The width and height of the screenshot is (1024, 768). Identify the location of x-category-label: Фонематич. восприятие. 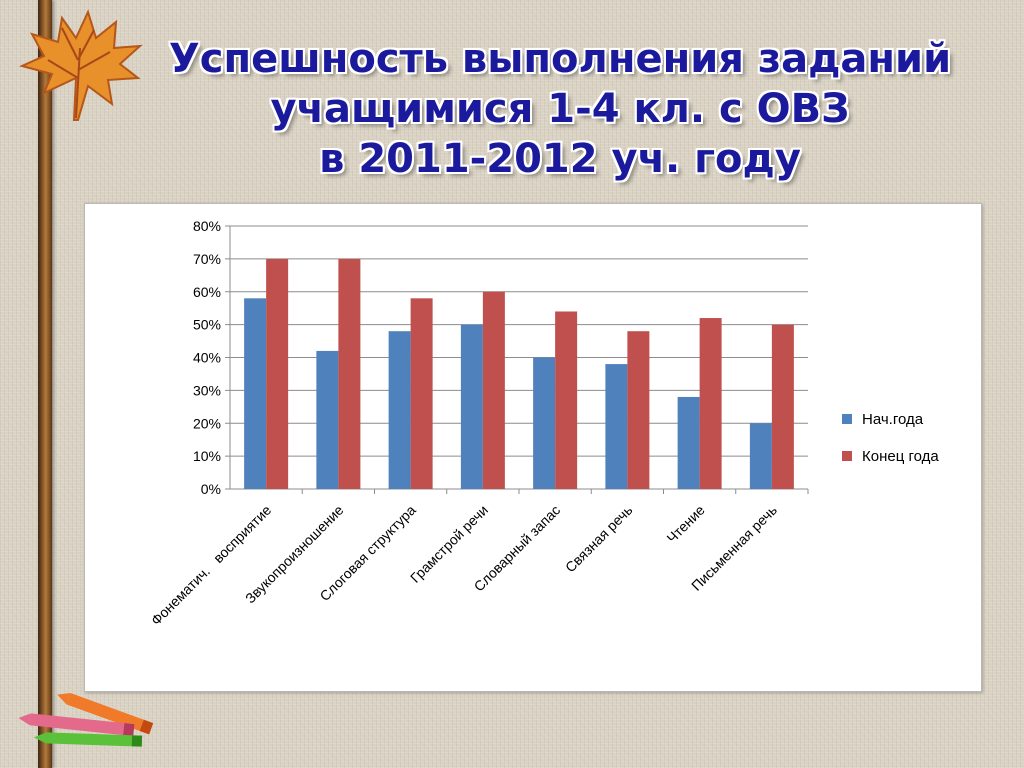
(211, 565).